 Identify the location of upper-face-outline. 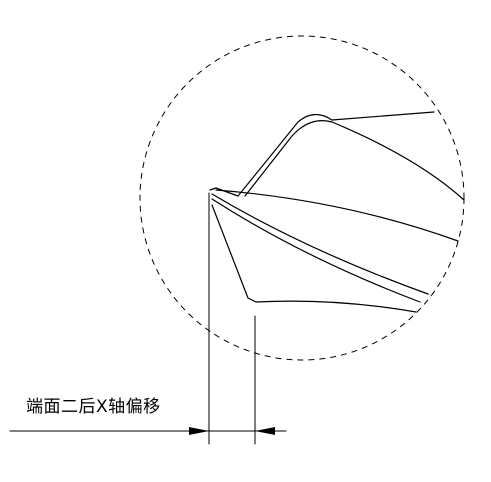
(336, 154).